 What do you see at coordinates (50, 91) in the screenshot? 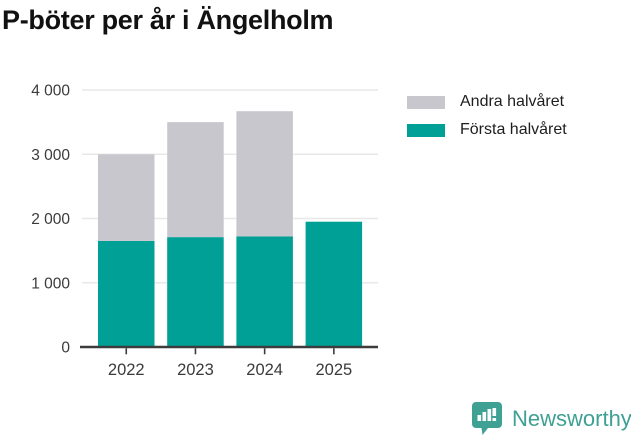
I see `y-axis-label: 4 000` at bounding box center [50, 91].